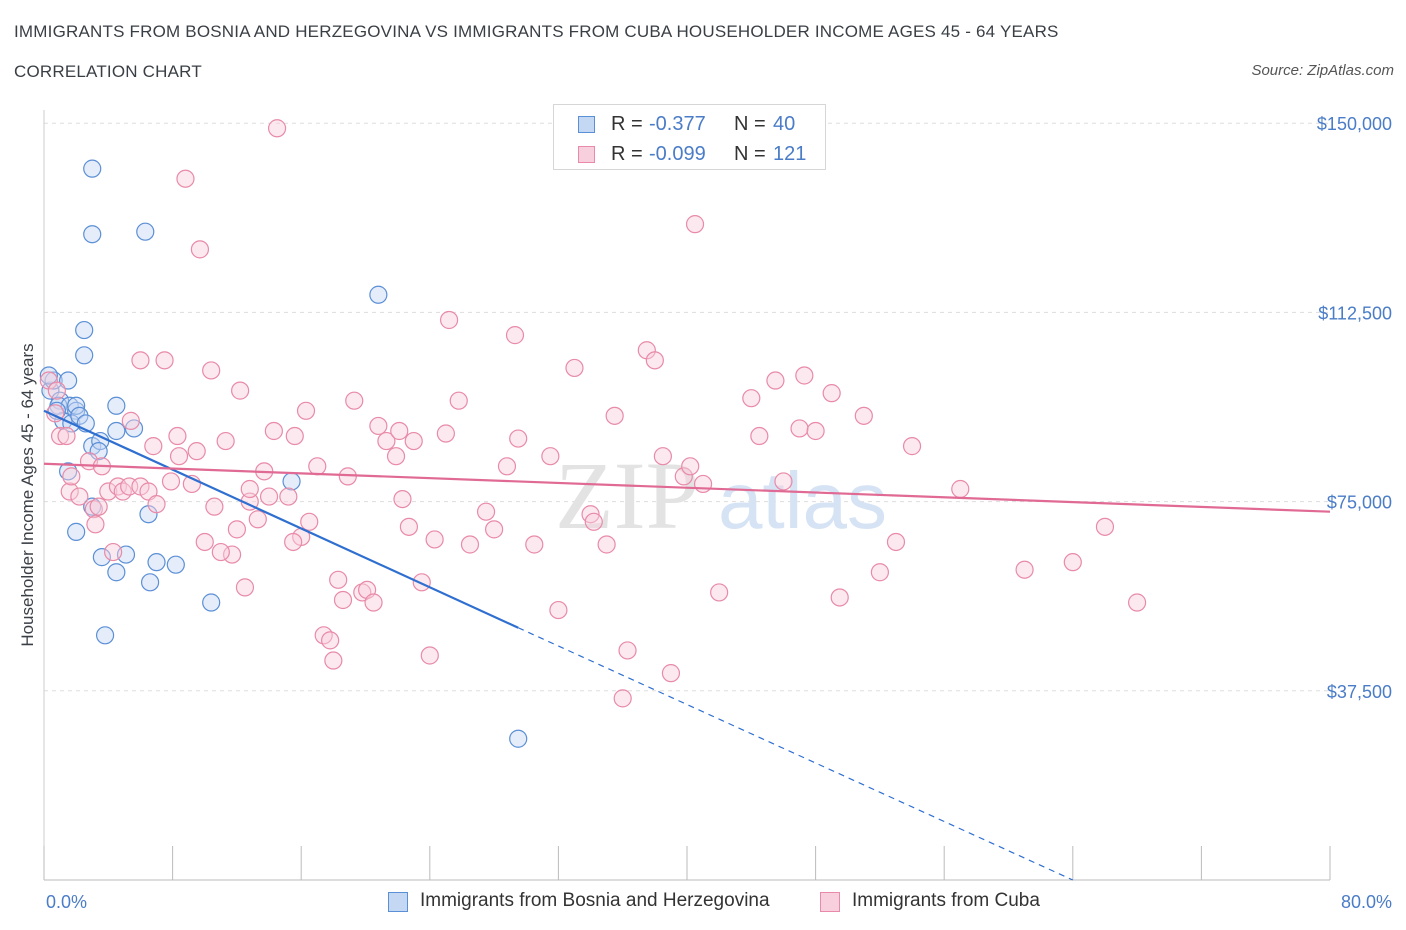  What do you see at coordinates (830, 902) in the screenshot?
I see `bottom-legend-swatch-cuba` at bounding box center [830, 902].